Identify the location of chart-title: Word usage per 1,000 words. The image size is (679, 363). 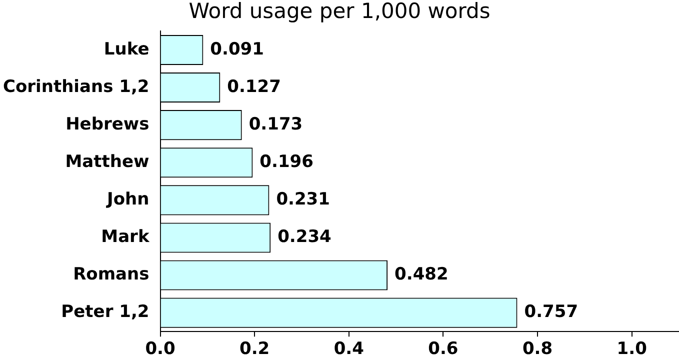
(339, 12).